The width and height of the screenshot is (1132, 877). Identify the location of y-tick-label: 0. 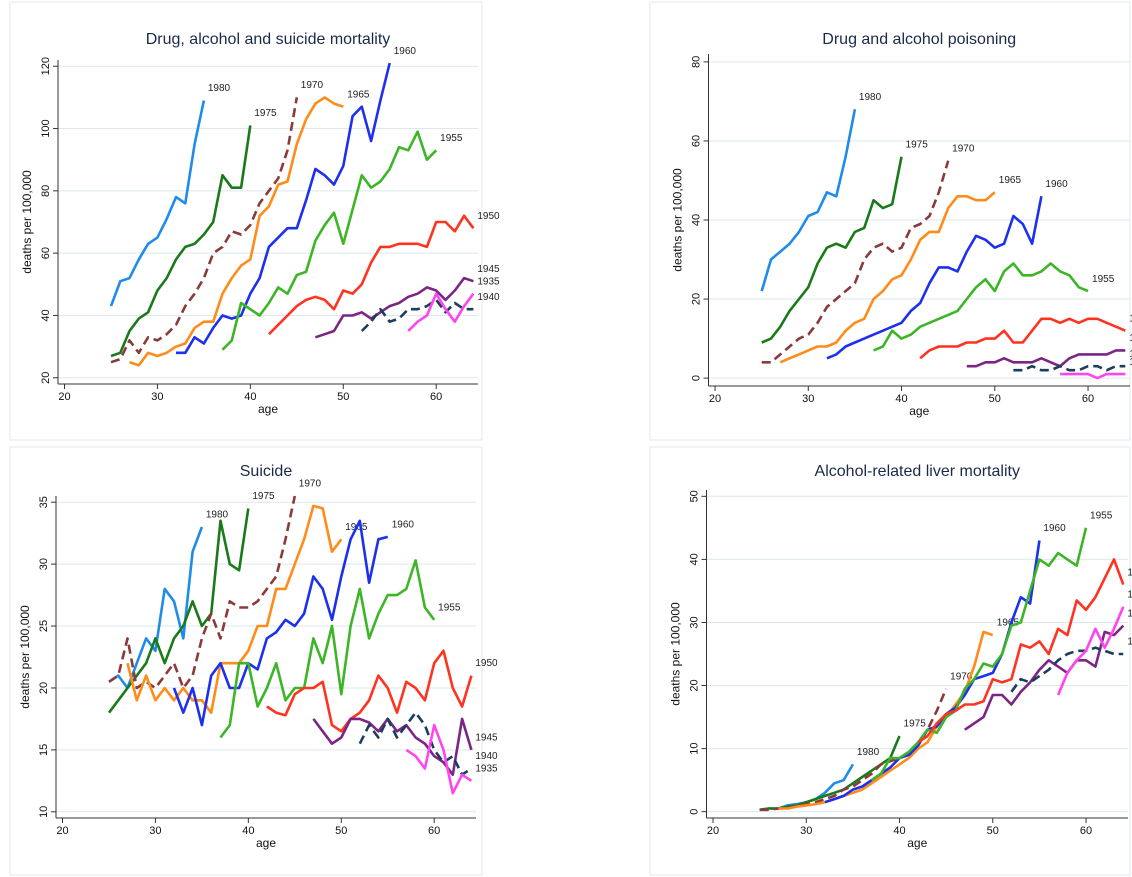
(696, 378).